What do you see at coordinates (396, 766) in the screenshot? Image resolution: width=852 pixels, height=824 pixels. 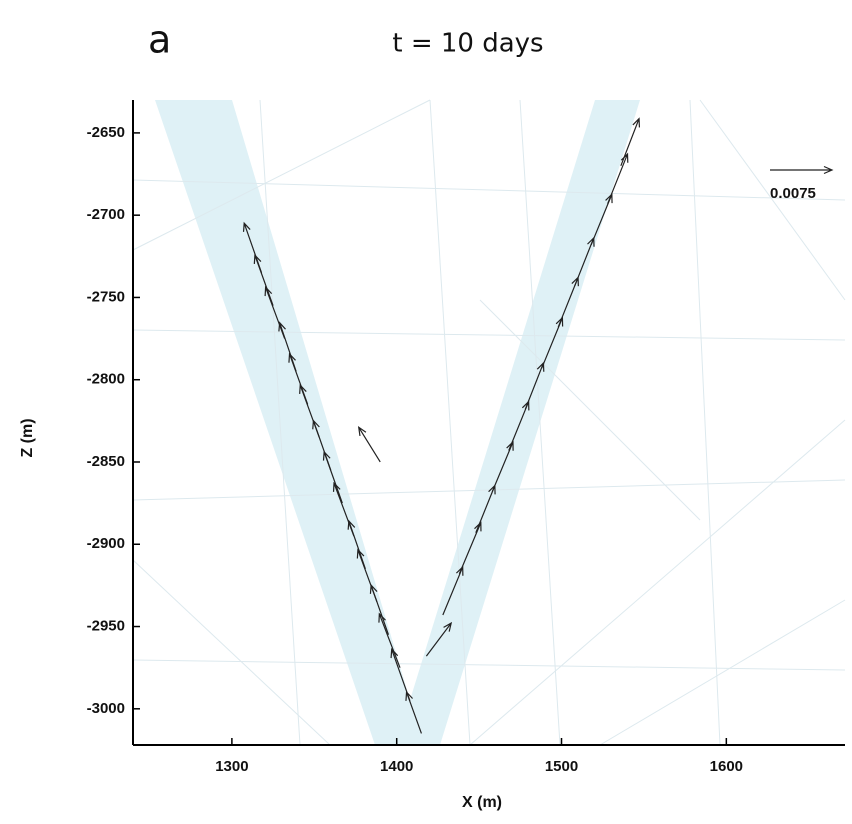 I see `x-tick-label: 1400` at bounding box center [396, 766].